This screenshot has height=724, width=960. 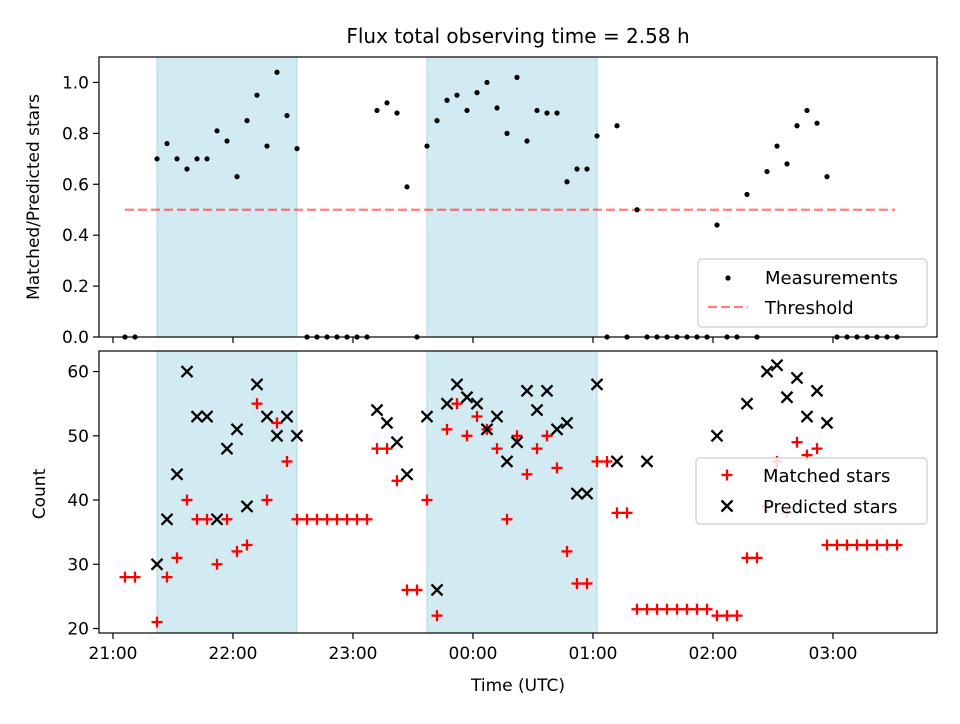 What do you see at coordinates (78, 630) in the screenshot?
I see `y-tick-label: 20` at bounding box center [78, 630].